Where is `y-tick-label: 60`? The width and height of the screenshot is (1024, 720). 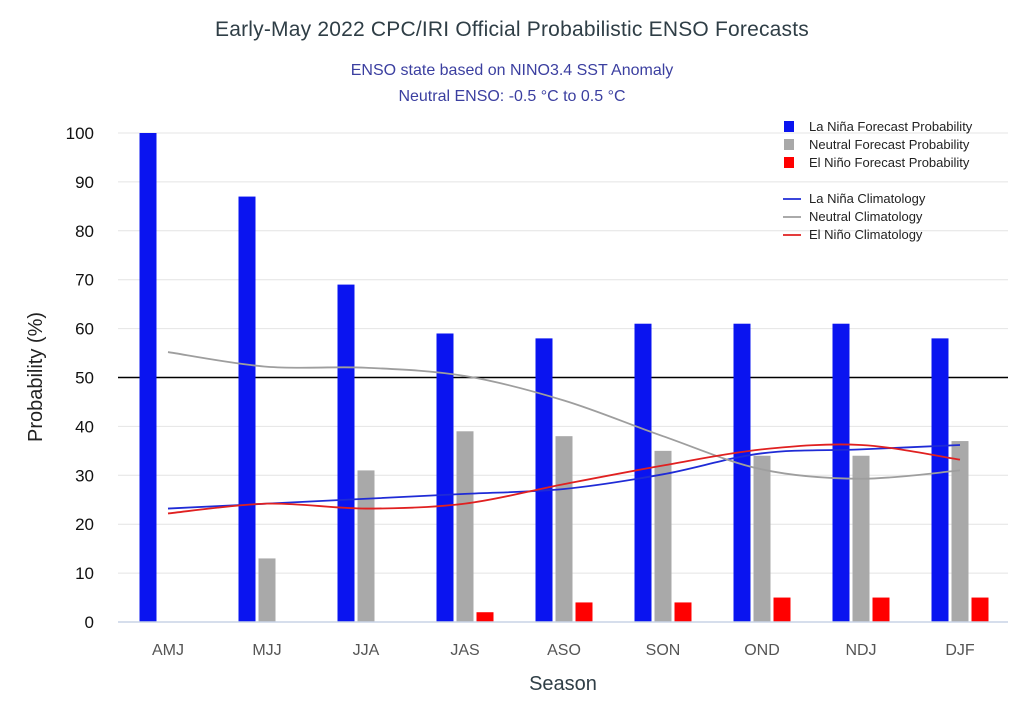
y-tick-label: 60 is located at coordinates (84, 329).